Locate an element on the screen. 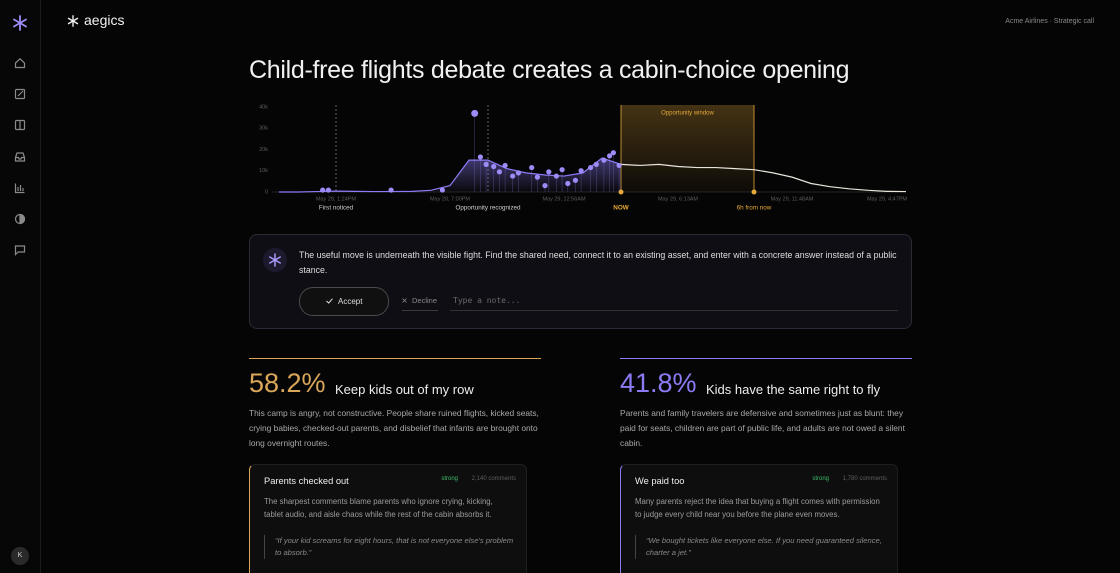 The image size is (1120, 573). x-tick-label: May 29, 6:13AM is located at coordinates (678, 199).